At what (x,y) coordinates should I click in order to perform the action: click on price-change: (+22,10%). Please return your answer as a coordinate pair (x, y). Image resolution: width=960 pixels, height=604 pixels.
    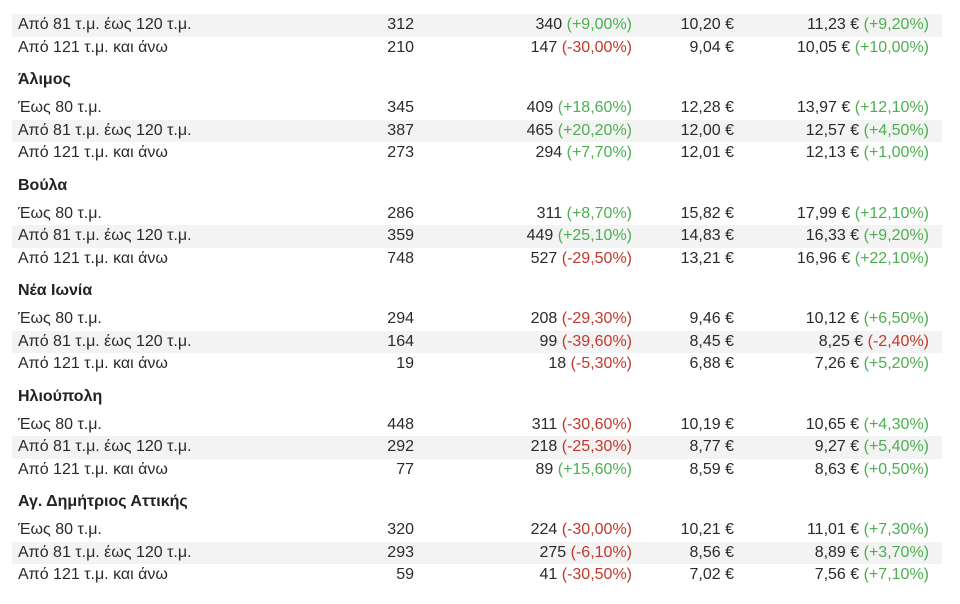
    Looking at the image, I should click on (891, 258).